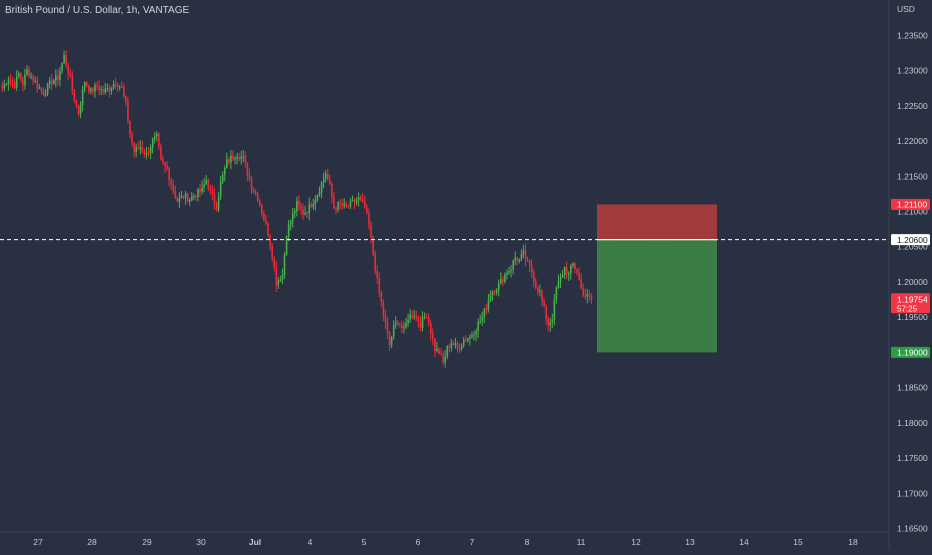 The image size is (932, 555). I want to click on target-price-label-text: 1.19000, so click(912, 353).